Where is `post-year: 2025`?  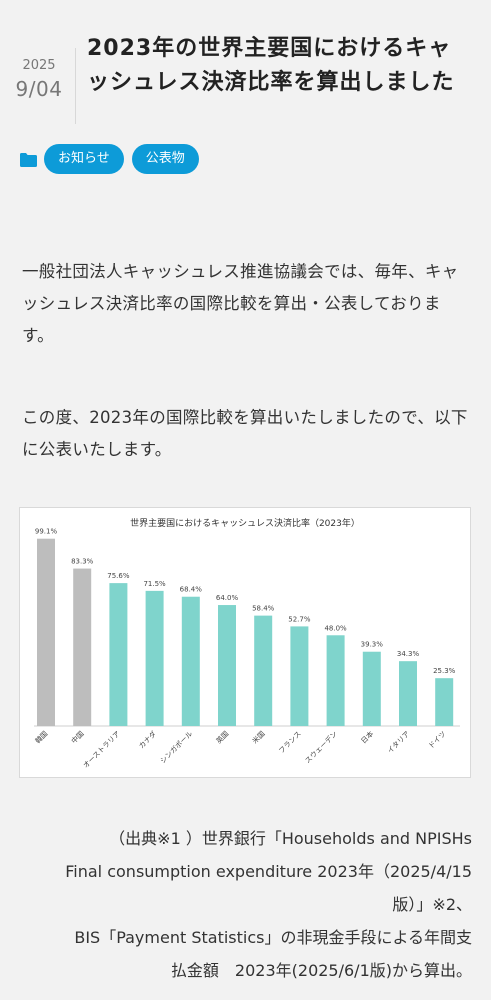 post-year: 2025 is located at coordinates (39, 65).